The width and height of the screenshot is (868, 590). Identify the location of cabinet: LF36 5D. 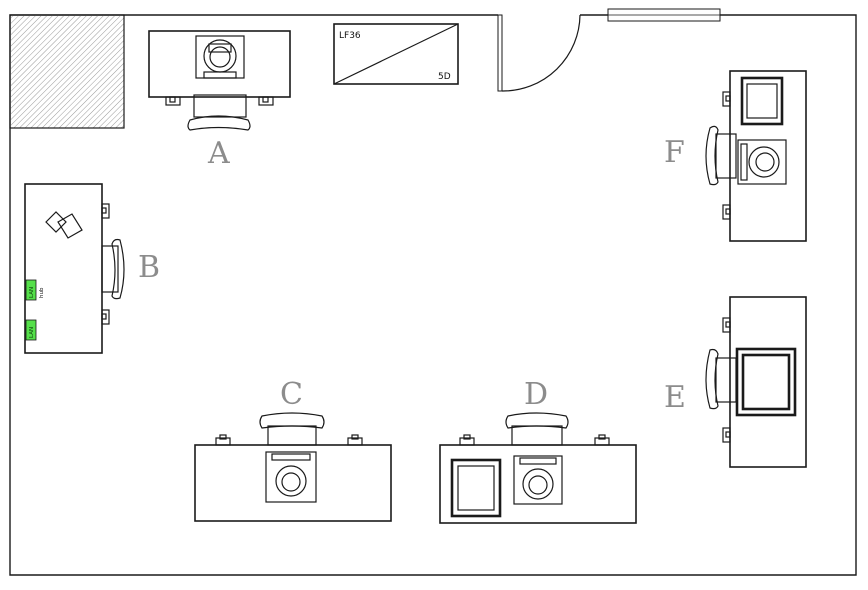
(396, 54).